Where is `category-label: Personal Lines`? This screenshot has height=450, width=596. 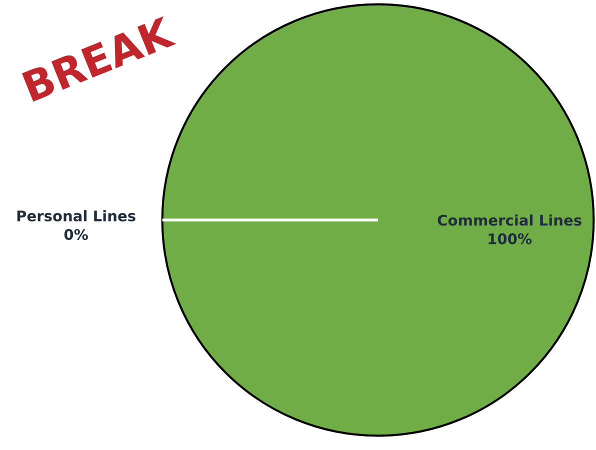 category-label: Personal Lines is located at coordinates (76, 216).